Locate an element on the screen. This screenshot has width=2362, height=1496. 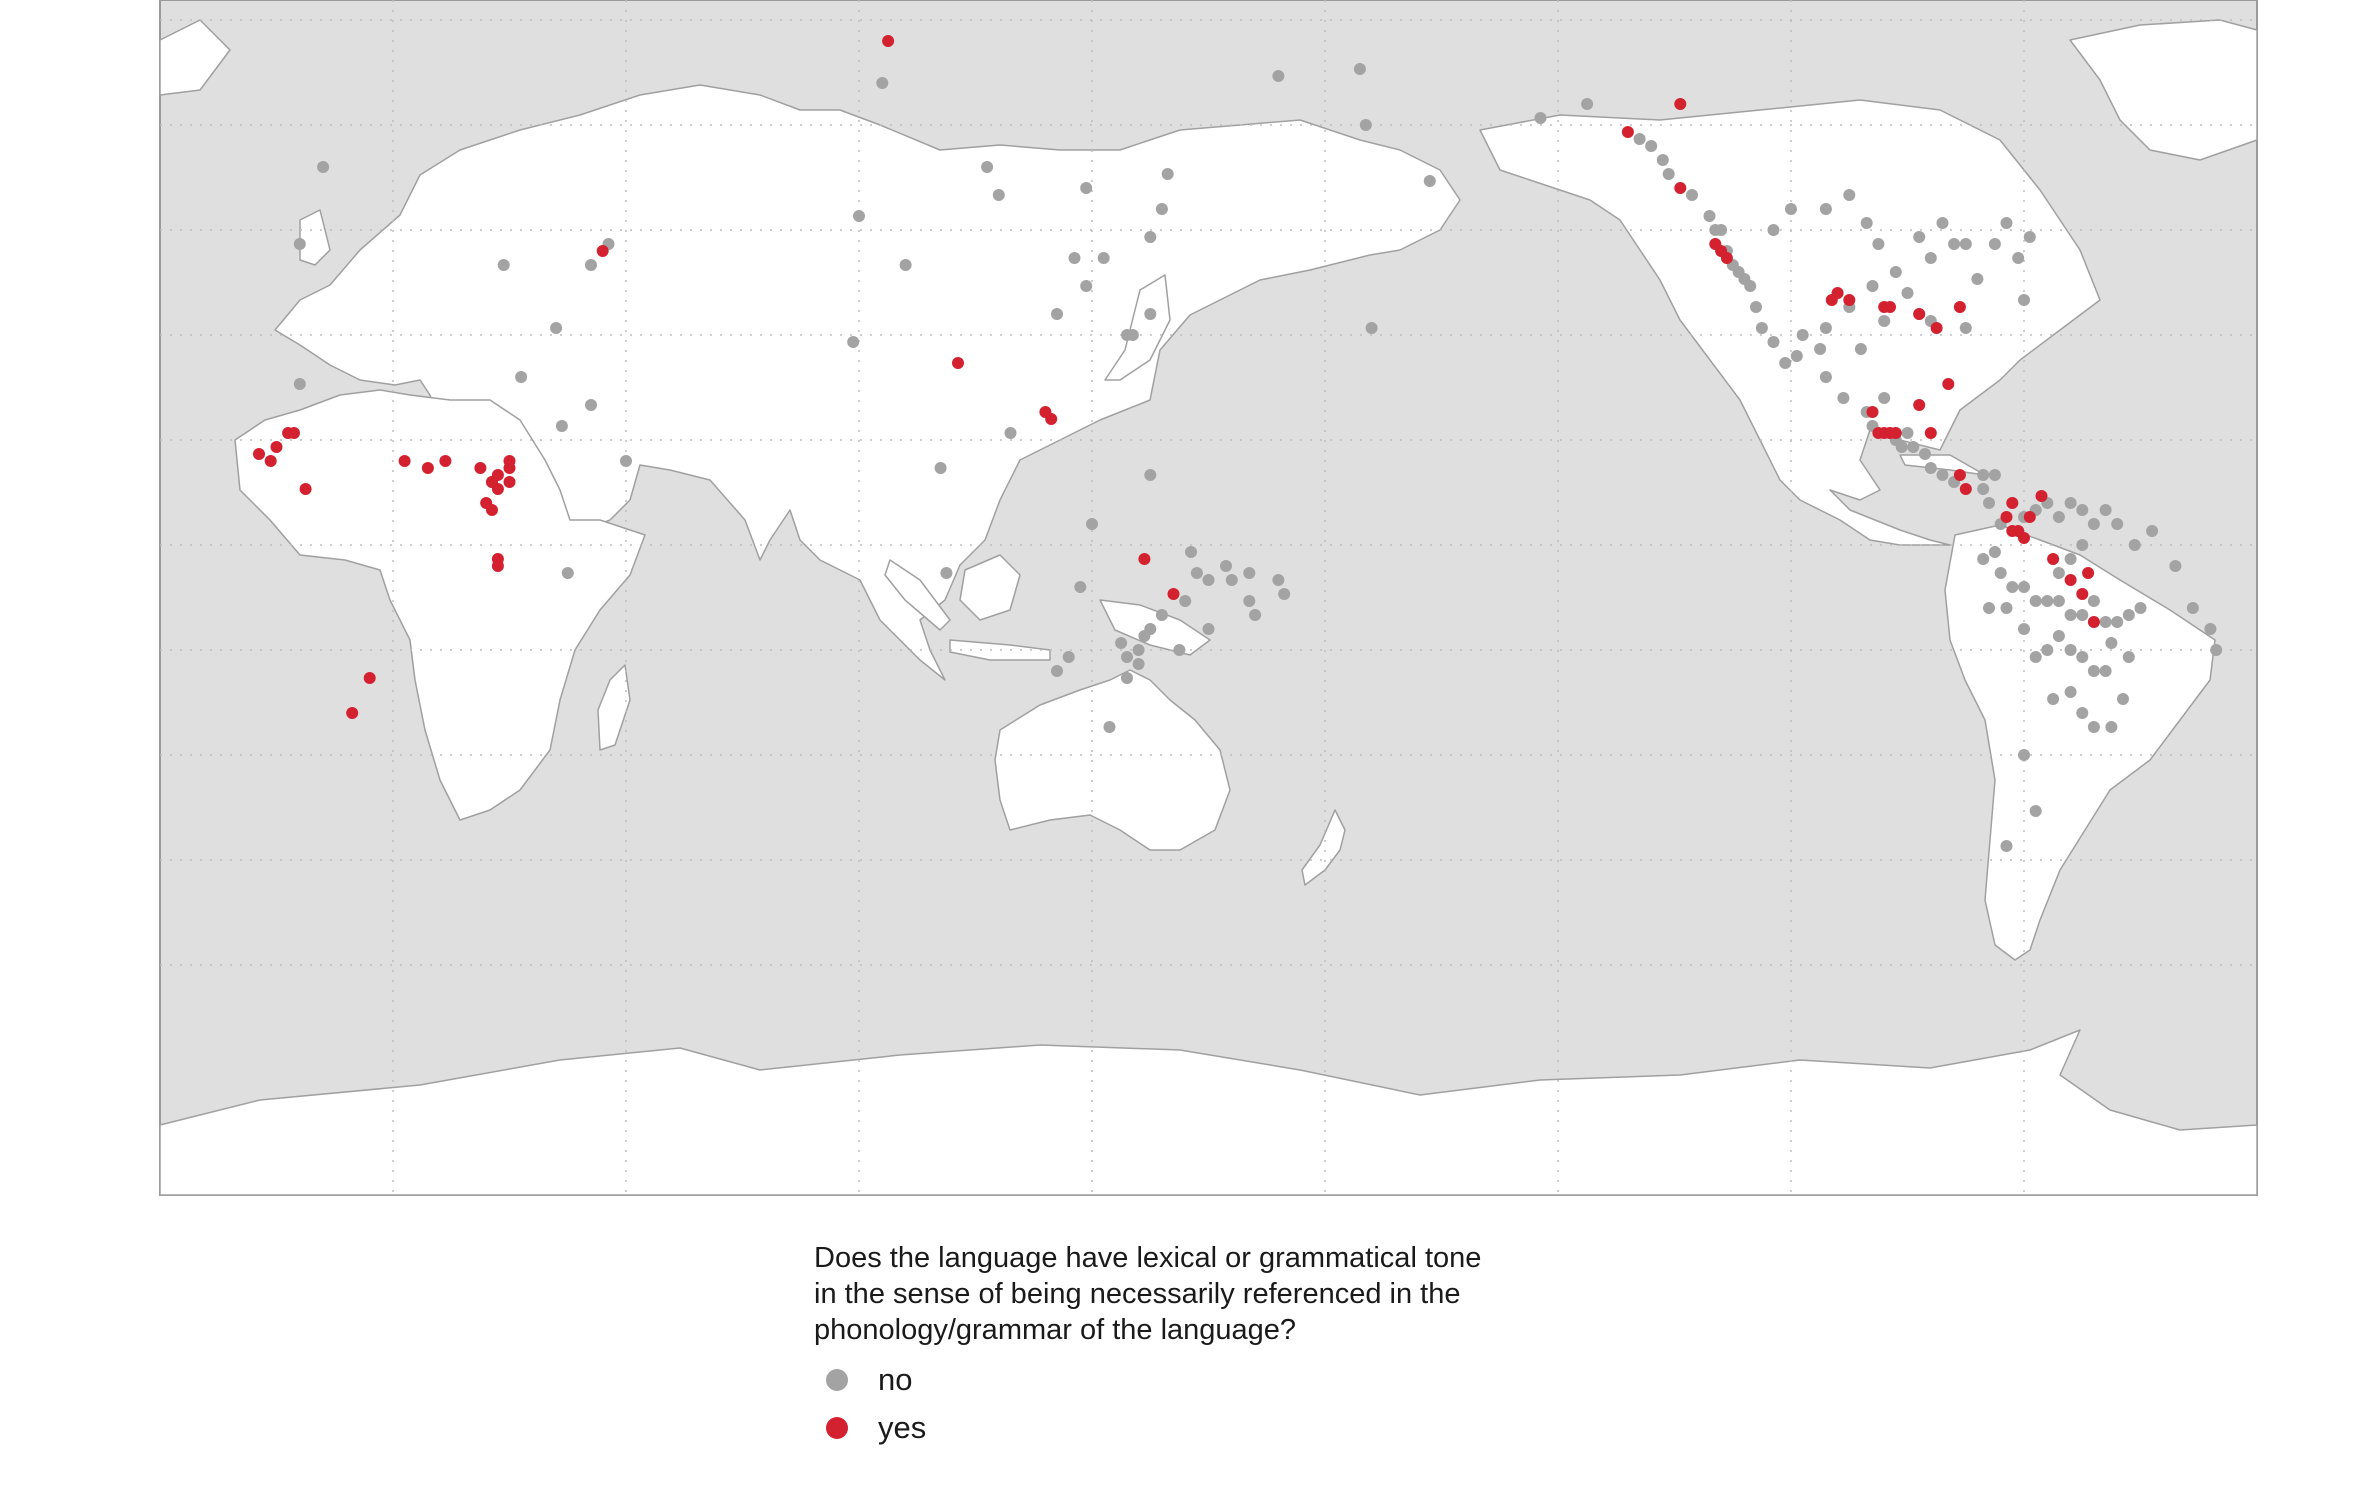
land-britain is located at coordinates (315, 237).